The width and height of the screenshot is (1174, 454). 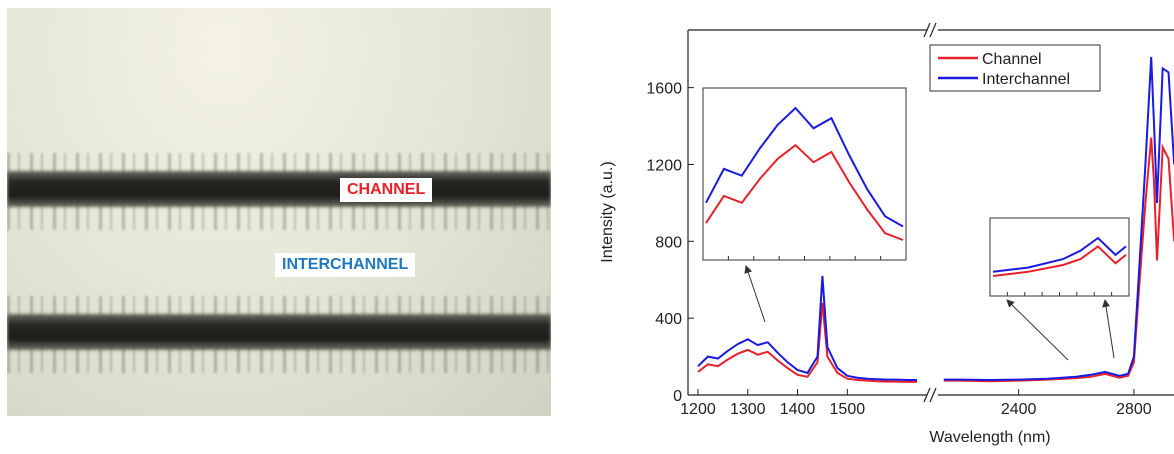 I want to click on legend: Channel Interchannel, so click(x=1015, y=68).